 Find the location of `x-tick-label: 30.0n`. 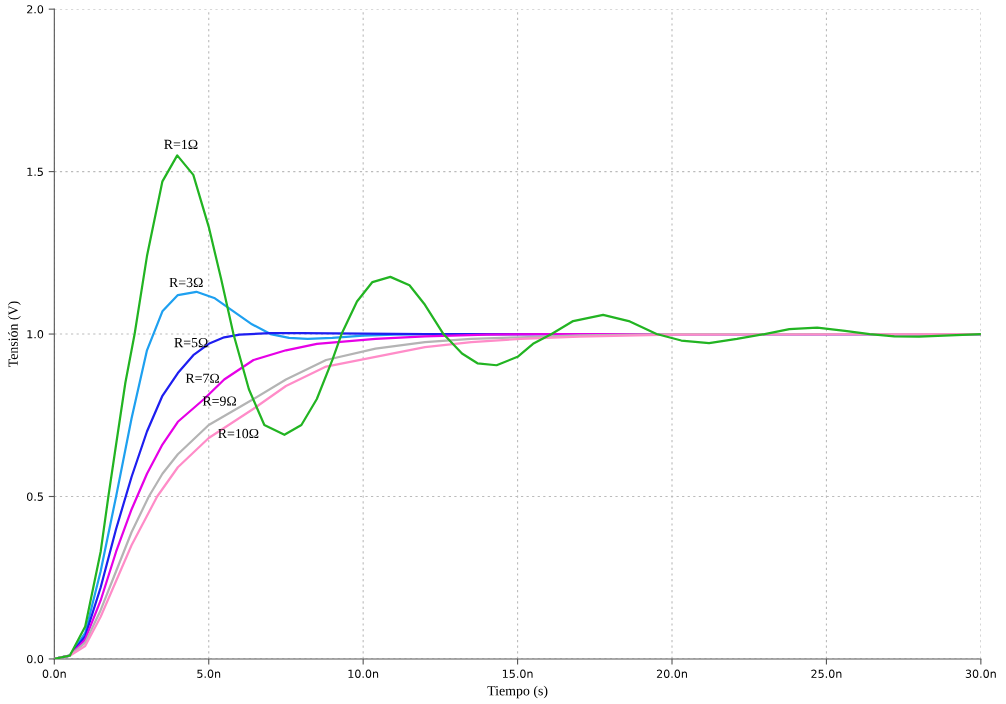

x-tick-label: 30.0n is located at coordinates (980, 673).